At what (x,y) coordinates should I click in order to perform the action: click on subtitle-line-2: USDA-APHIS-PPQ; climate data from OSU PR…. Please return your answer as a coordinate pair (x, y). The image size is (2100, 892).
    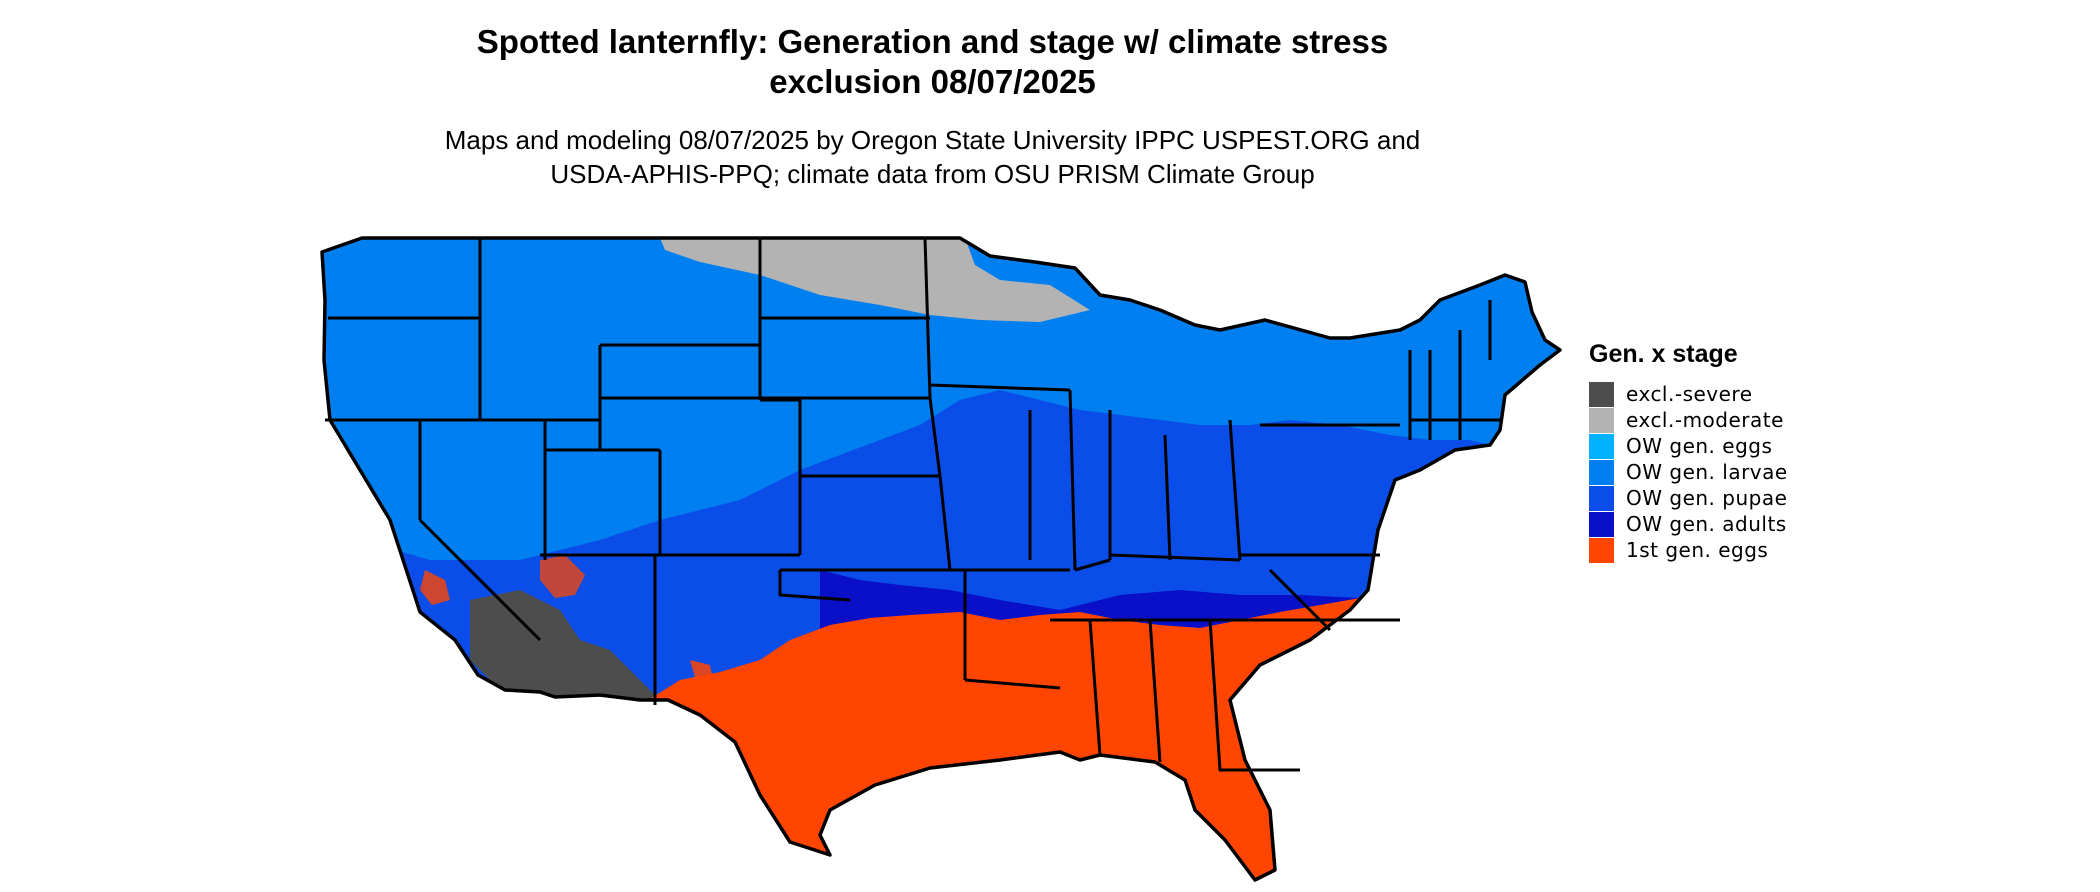
    Looking at the image, I should click on (932, 174).